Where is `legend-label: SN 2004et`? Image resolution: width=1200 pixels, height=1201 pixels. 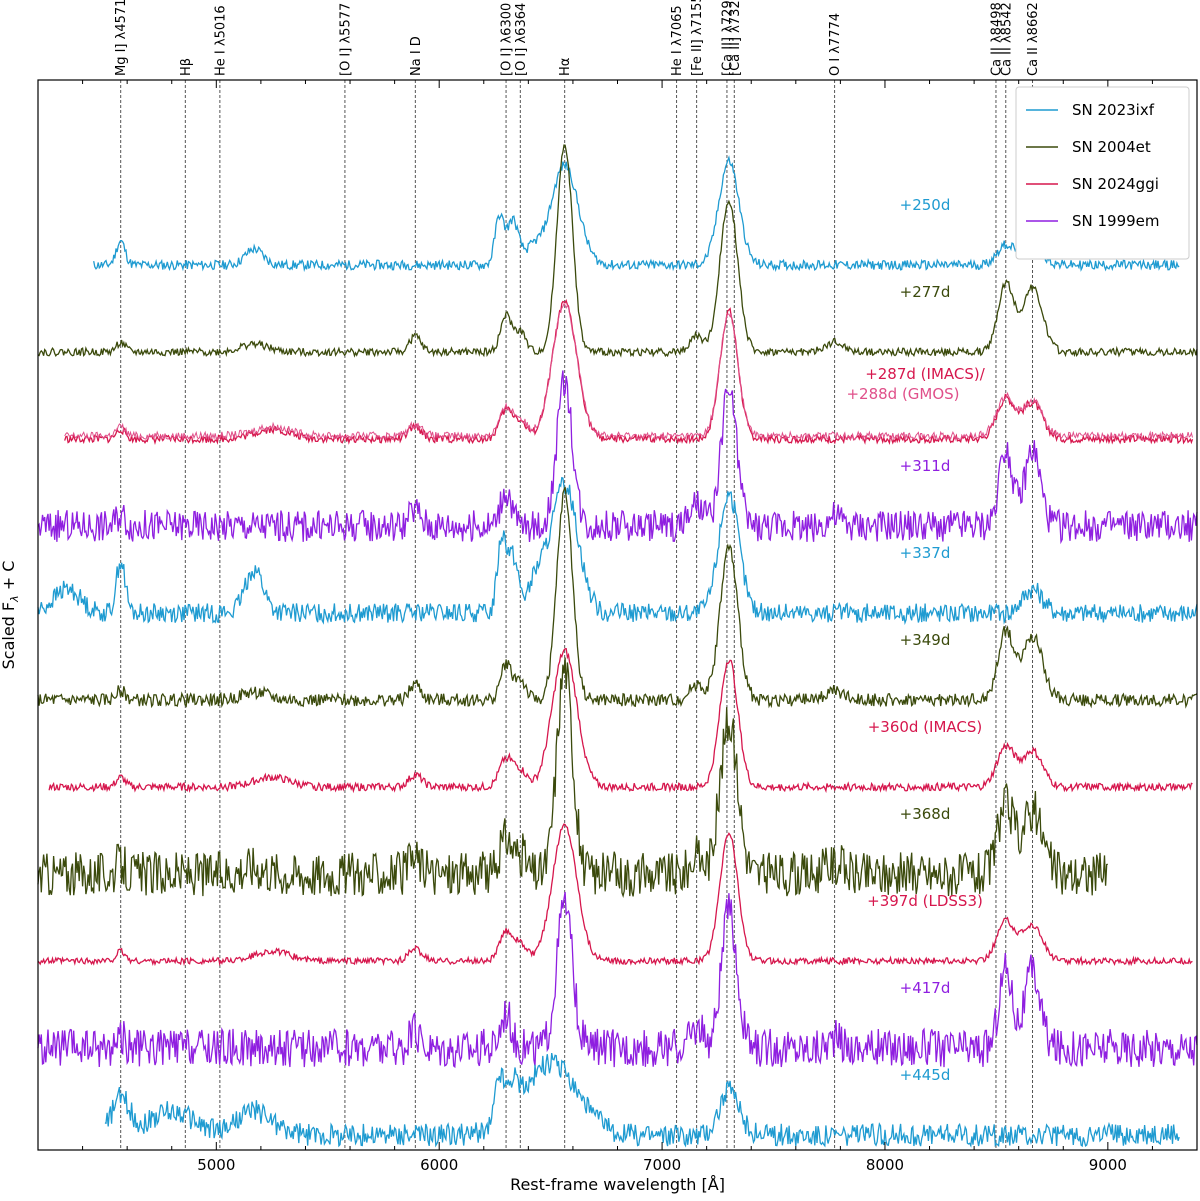 legend-label: SN 2004et is located at coordinates (1111, 147).